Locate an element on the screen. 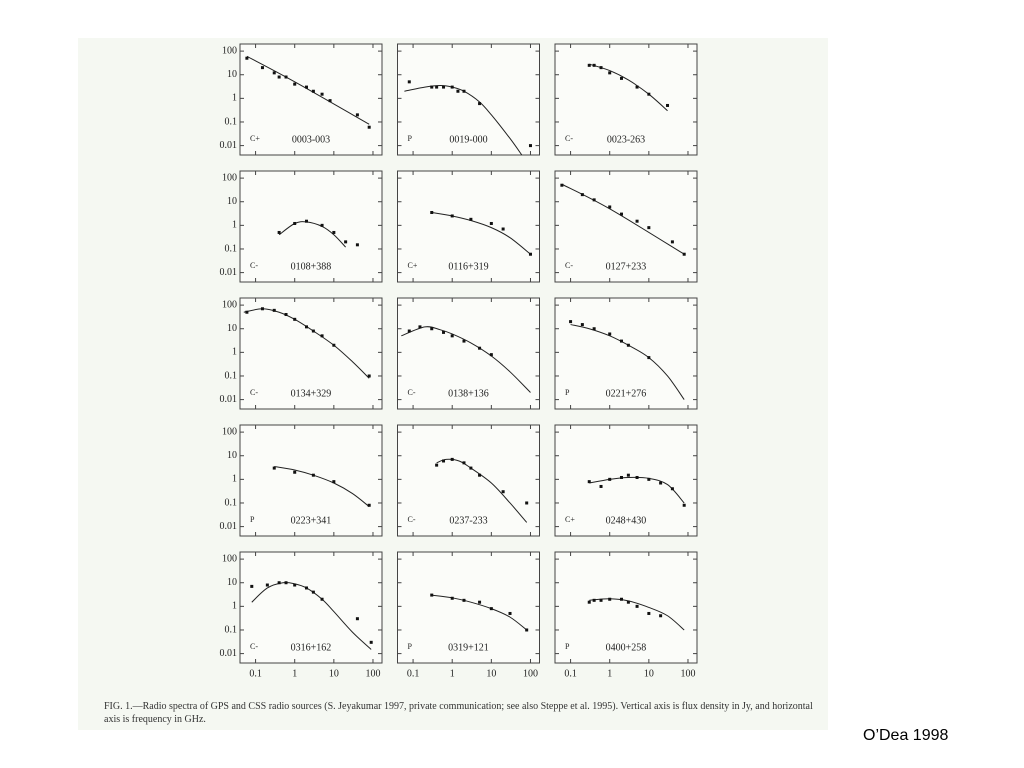 This screenshot has width=1024, height=768. fit-curve is located at coordinates (308, 90).